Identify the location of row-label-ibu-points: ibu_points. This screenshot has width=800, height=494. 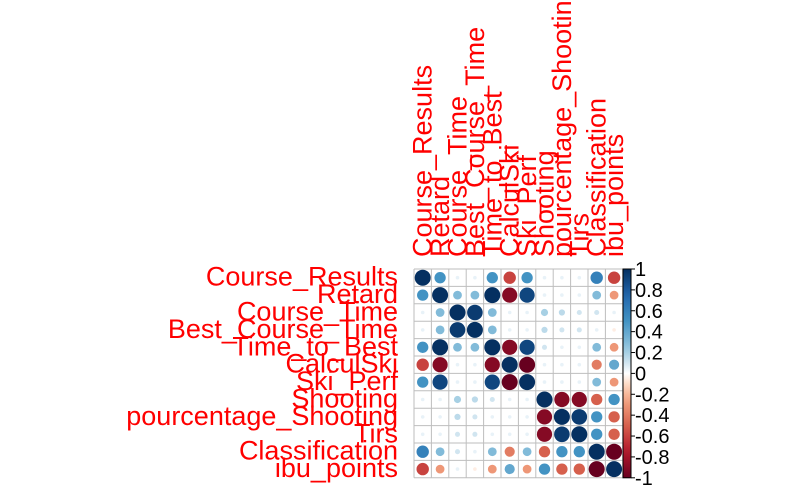
(336, 468).